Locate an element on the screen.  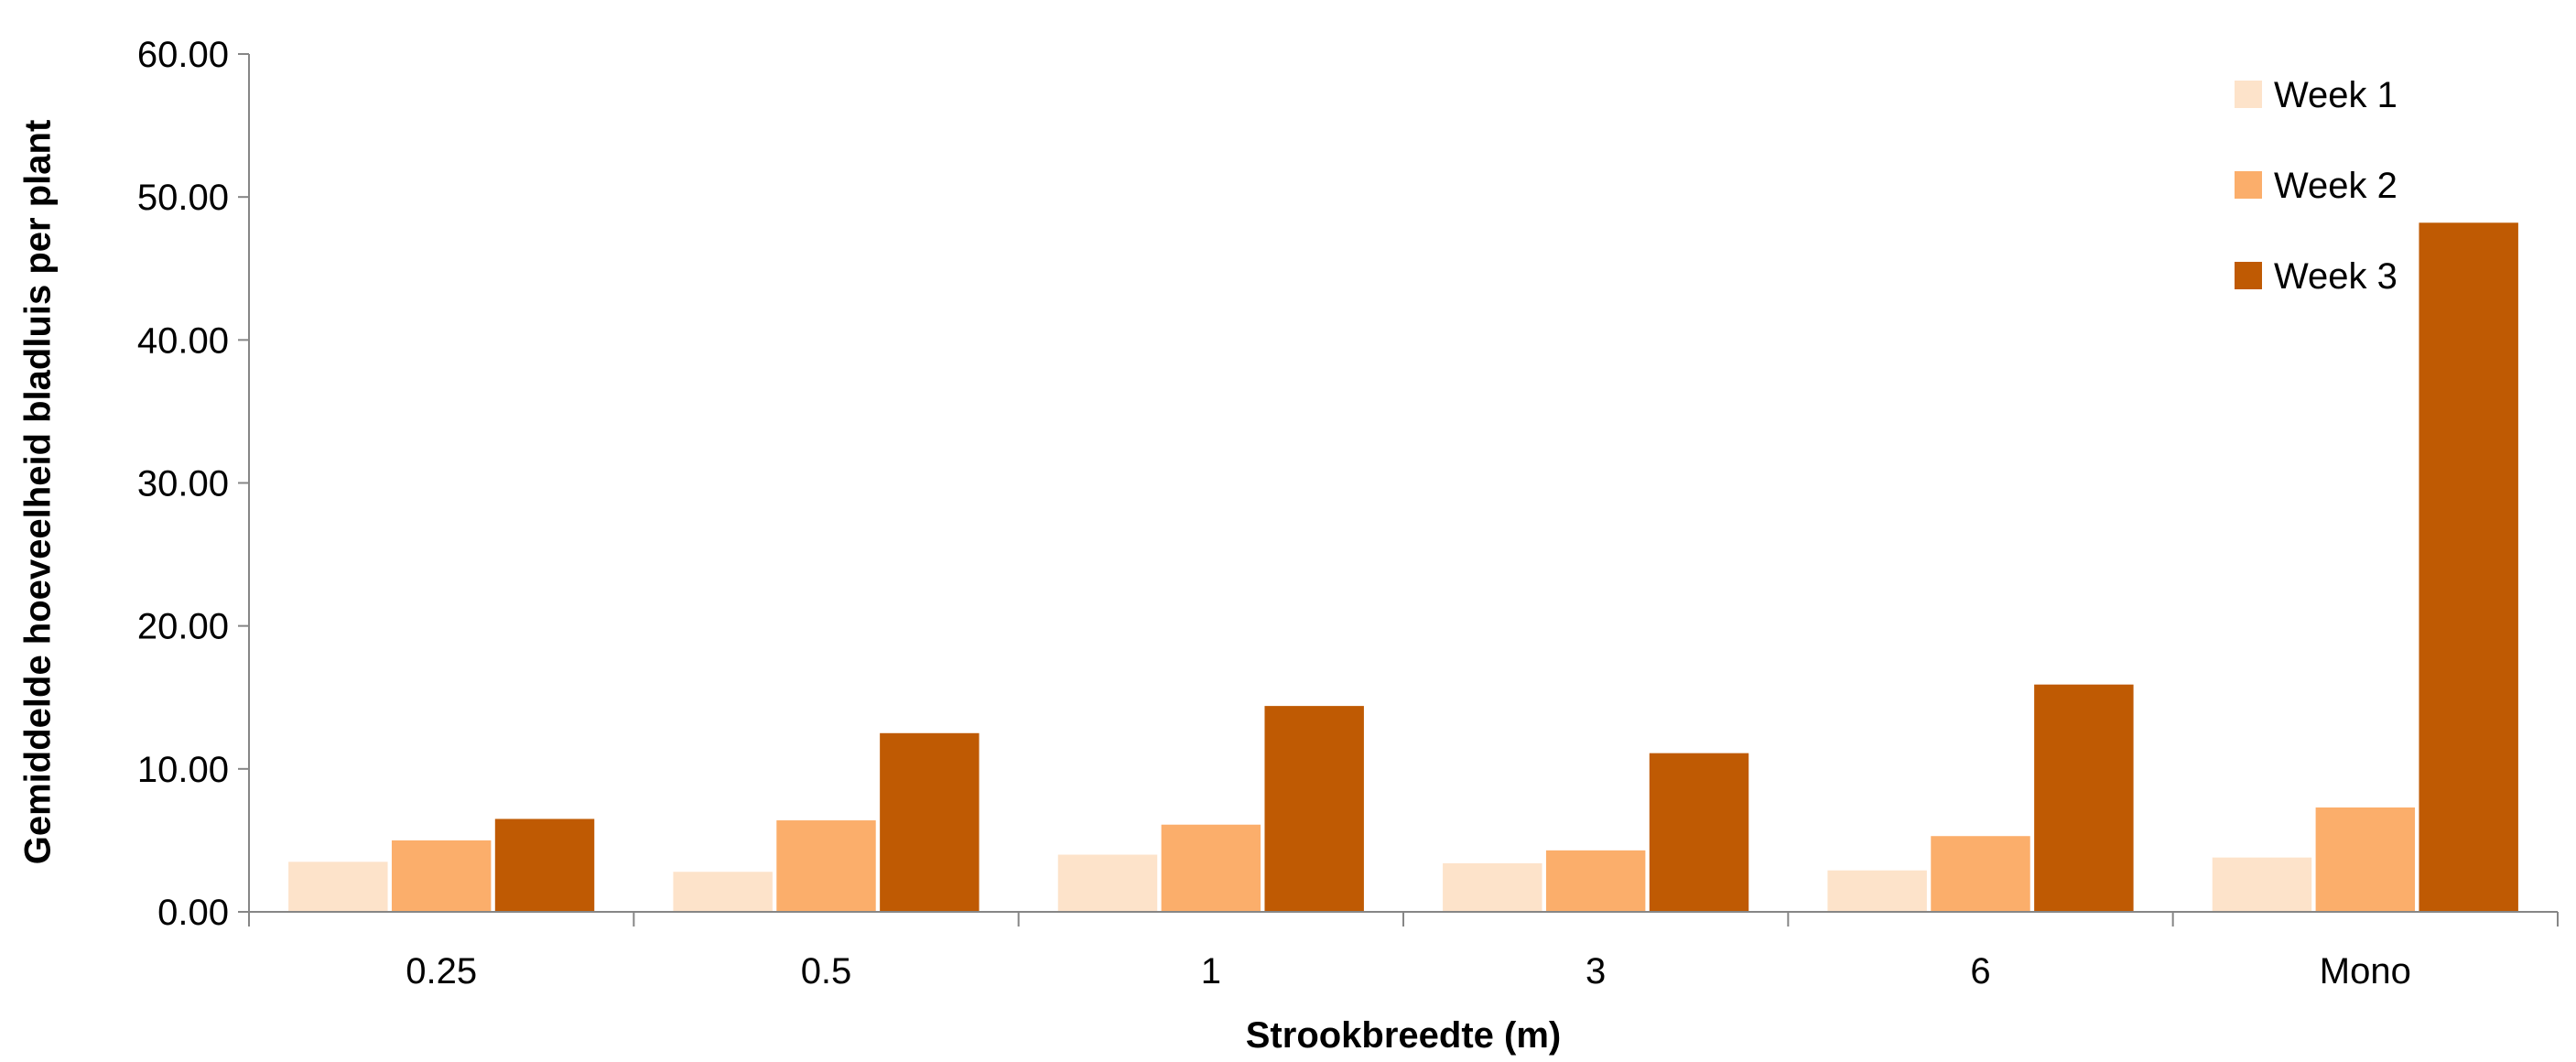
bar-week-3-0.25 is located at coordinates (545, 865).